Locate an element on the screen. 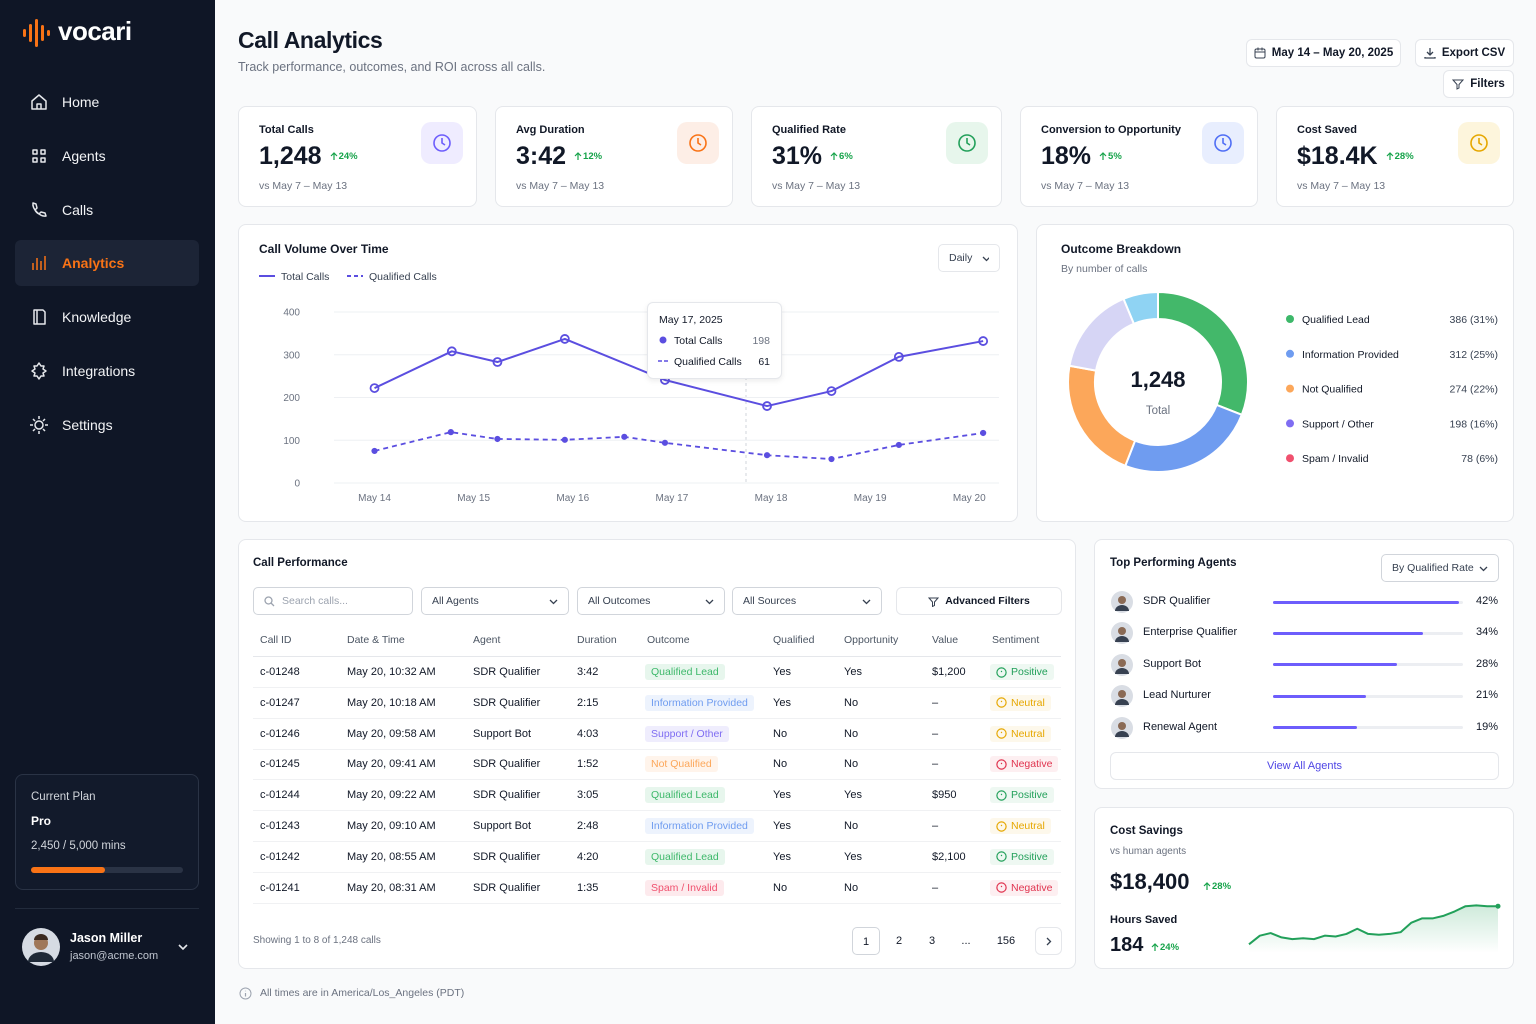  sentiment-label: Negative is located at coordinates (1032, 764).